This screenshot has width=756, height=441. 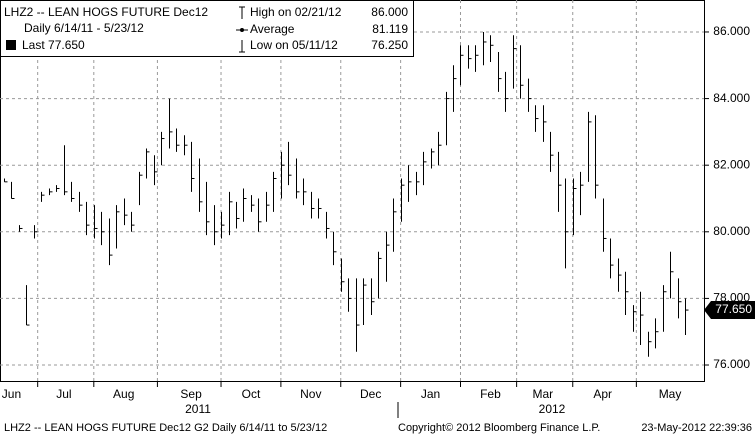 What do you see at coordinates (294, 45) in the screenshot?
I see `legend-low-label: Low on 05/11/12` at bounding box center [294, 45].